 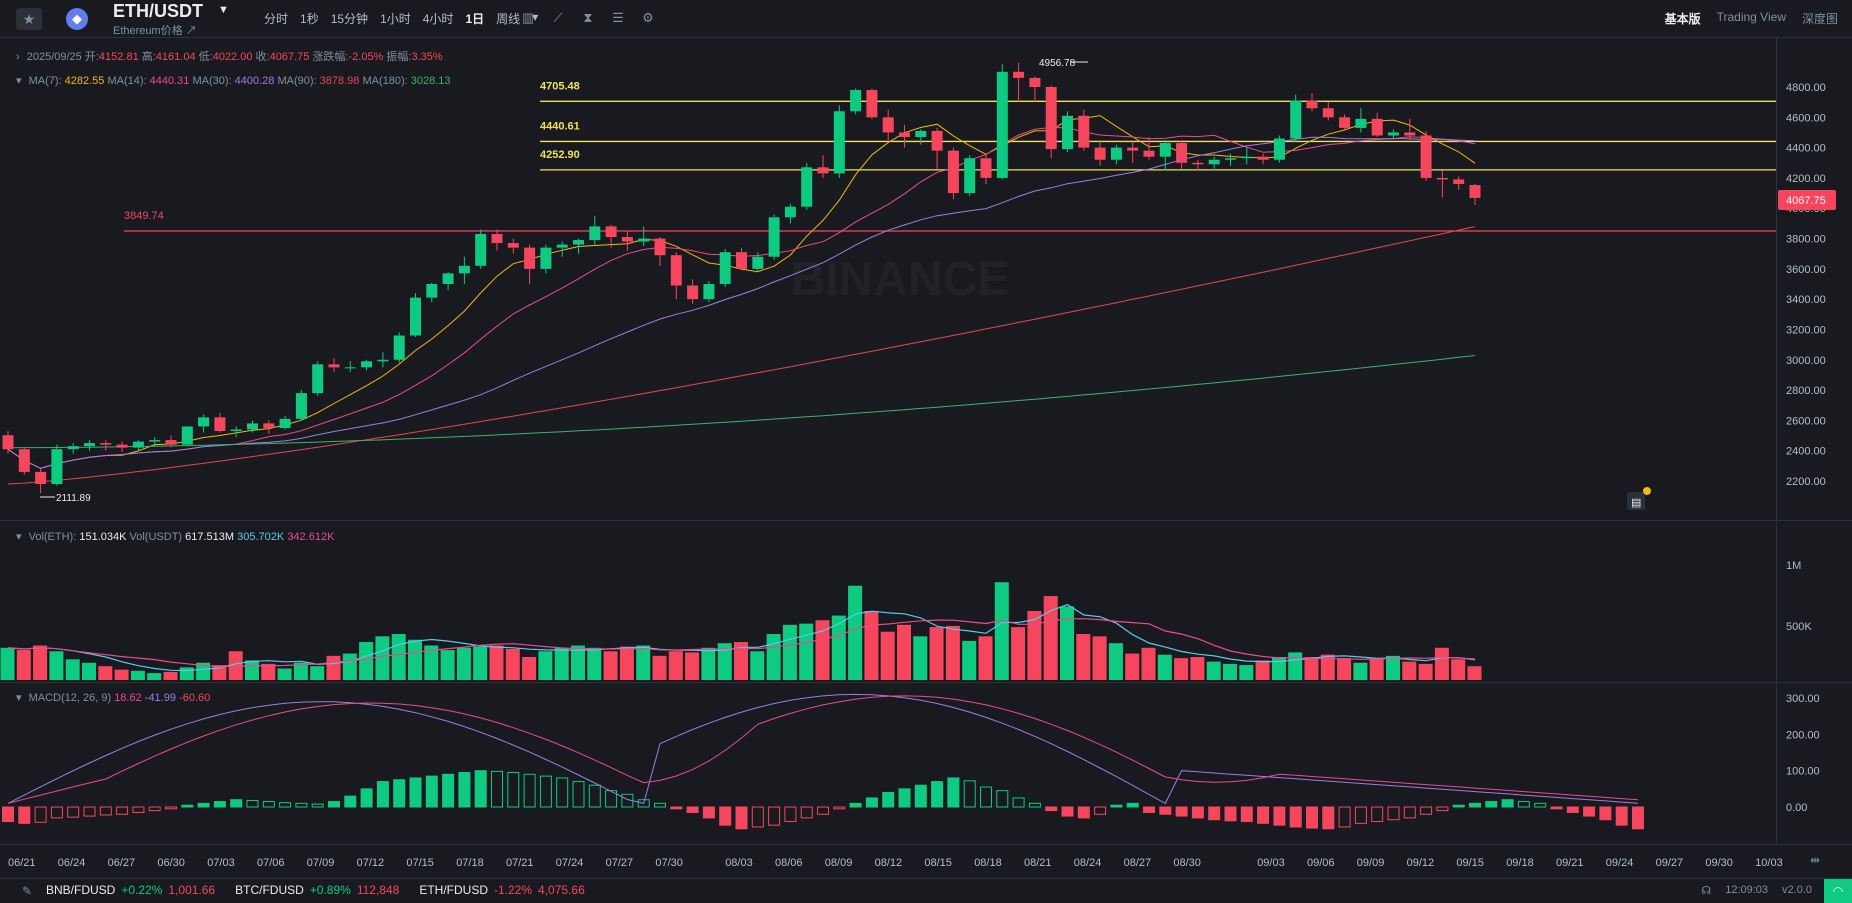 I want to click on edit-pencil-icon: ✎, so click(x=27, y=890).